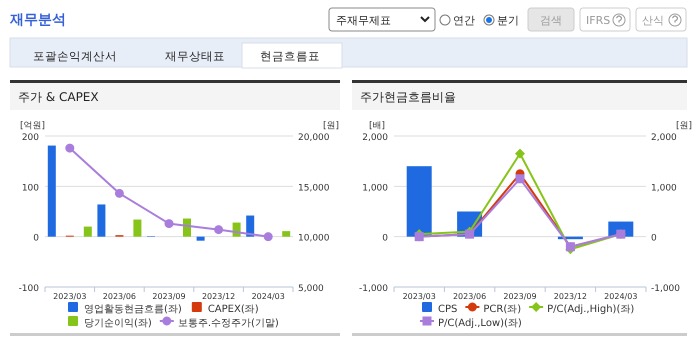 The height and width of the screenshot is (342, 697). Describe the element at coordinates (664, 188) in the screenshot. I see `y2-tick-label: 1,000` at that location.